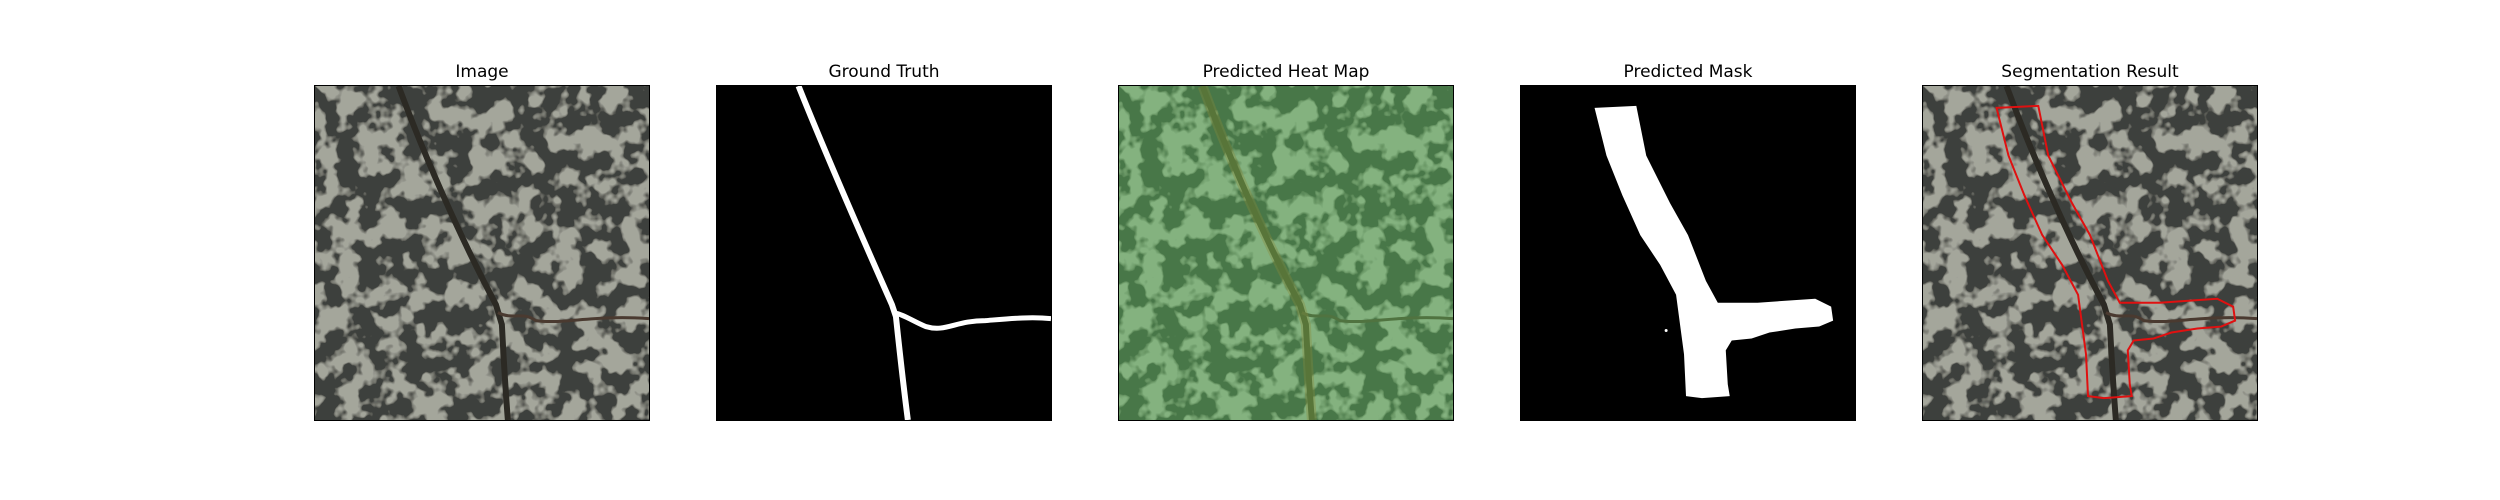 The image size is (2500, 500). I want to click on panel-title: Segmentation Result, so click(2090, 72).